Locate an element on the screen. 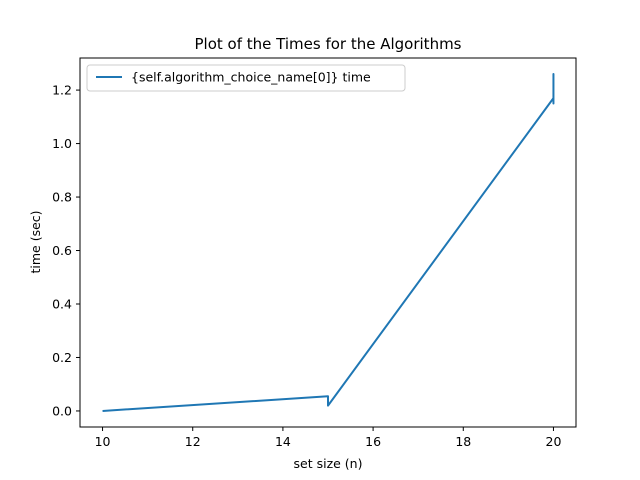 Image resolution: width=640 pixels, height=480 pixels. legend: {self.algorithm_choice_name[0]} time is located at coordinates (246, 78).